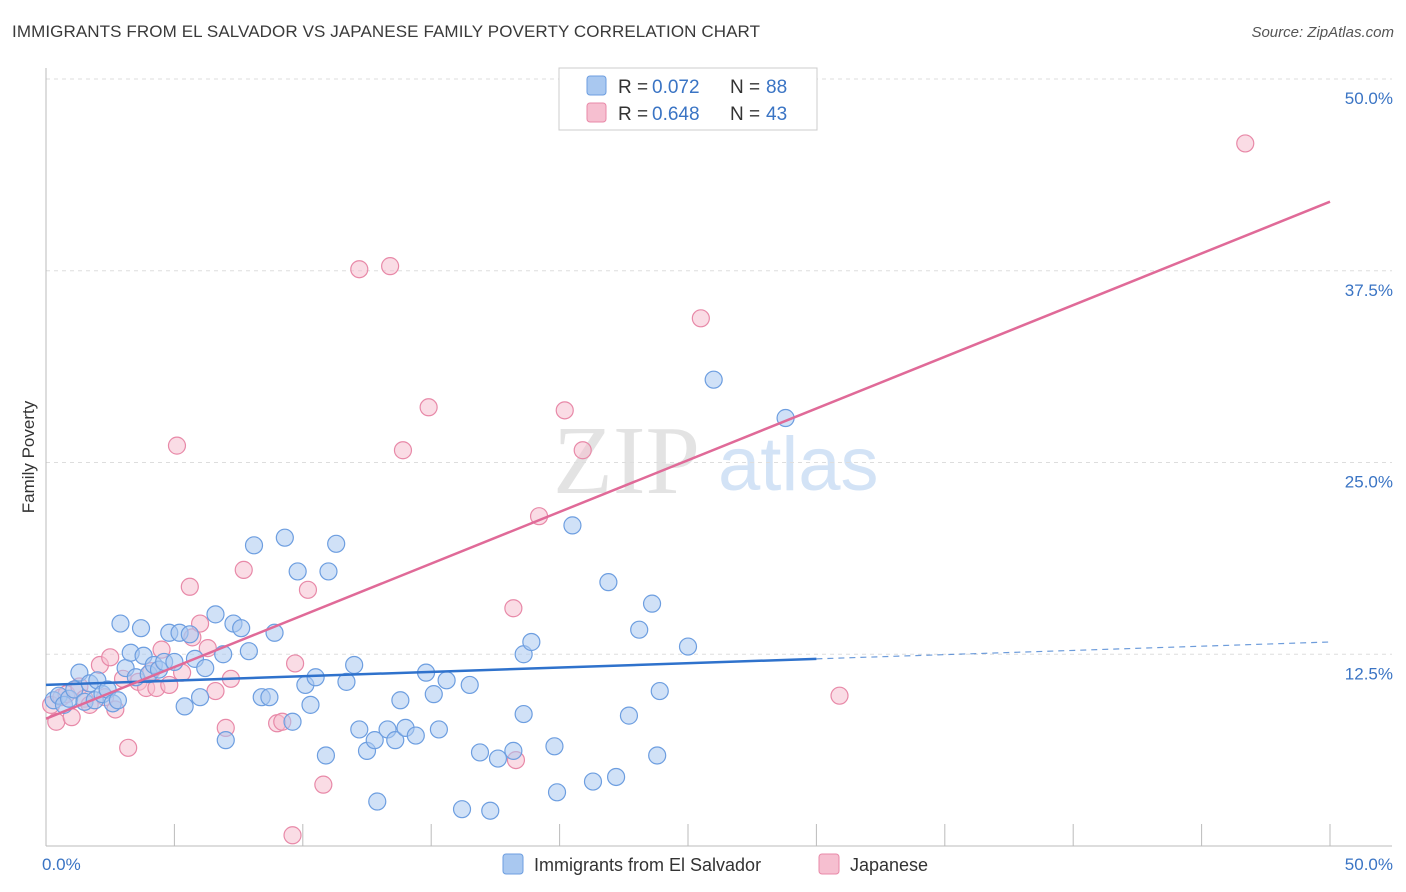  Describe the element at coordinates (633, 87) in the screenshot. I see `legend-r-label-1: R =` at that location.